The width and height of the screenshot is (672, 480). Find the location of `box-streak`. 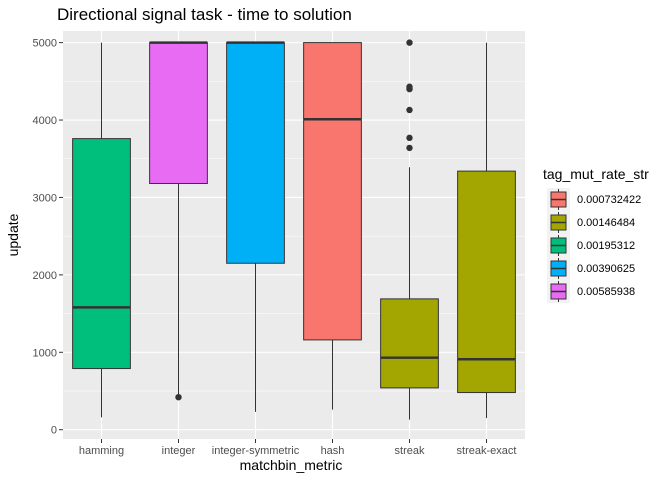

box-streak is located at coordinates (409, 229).